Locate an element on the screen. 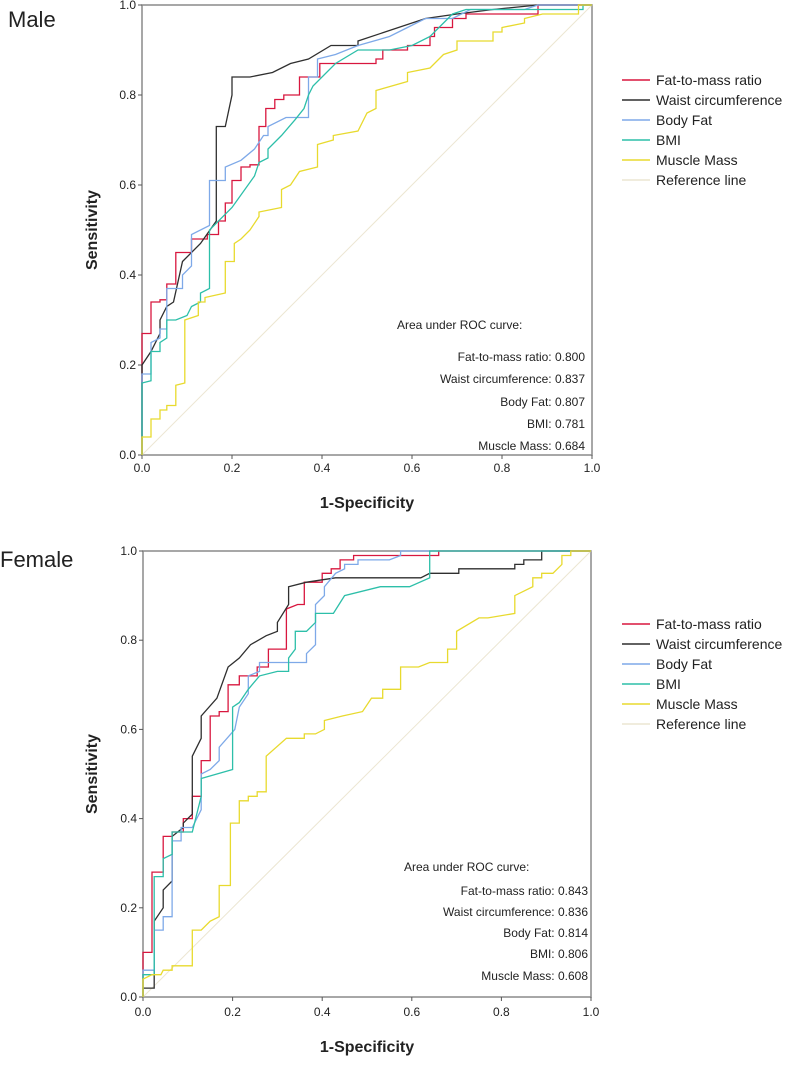  auc-value-label: BMI: 0.806 is located at coordinates (559, 954).